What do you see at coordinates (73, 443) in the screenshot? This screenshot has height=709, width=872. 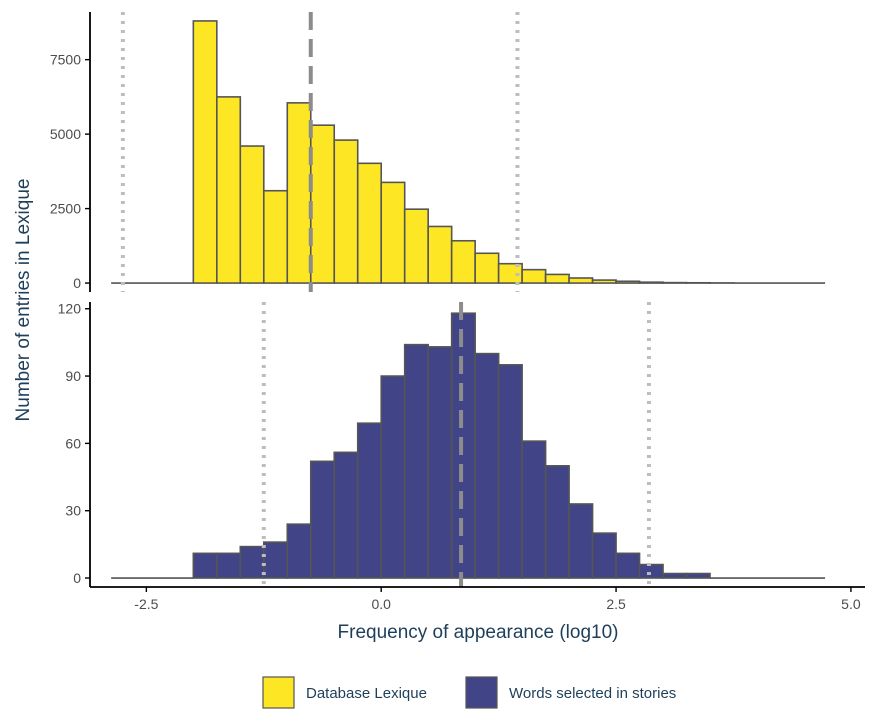 I see `bottom-y-tick-label-2: 60` at bounding box center [73, 443].